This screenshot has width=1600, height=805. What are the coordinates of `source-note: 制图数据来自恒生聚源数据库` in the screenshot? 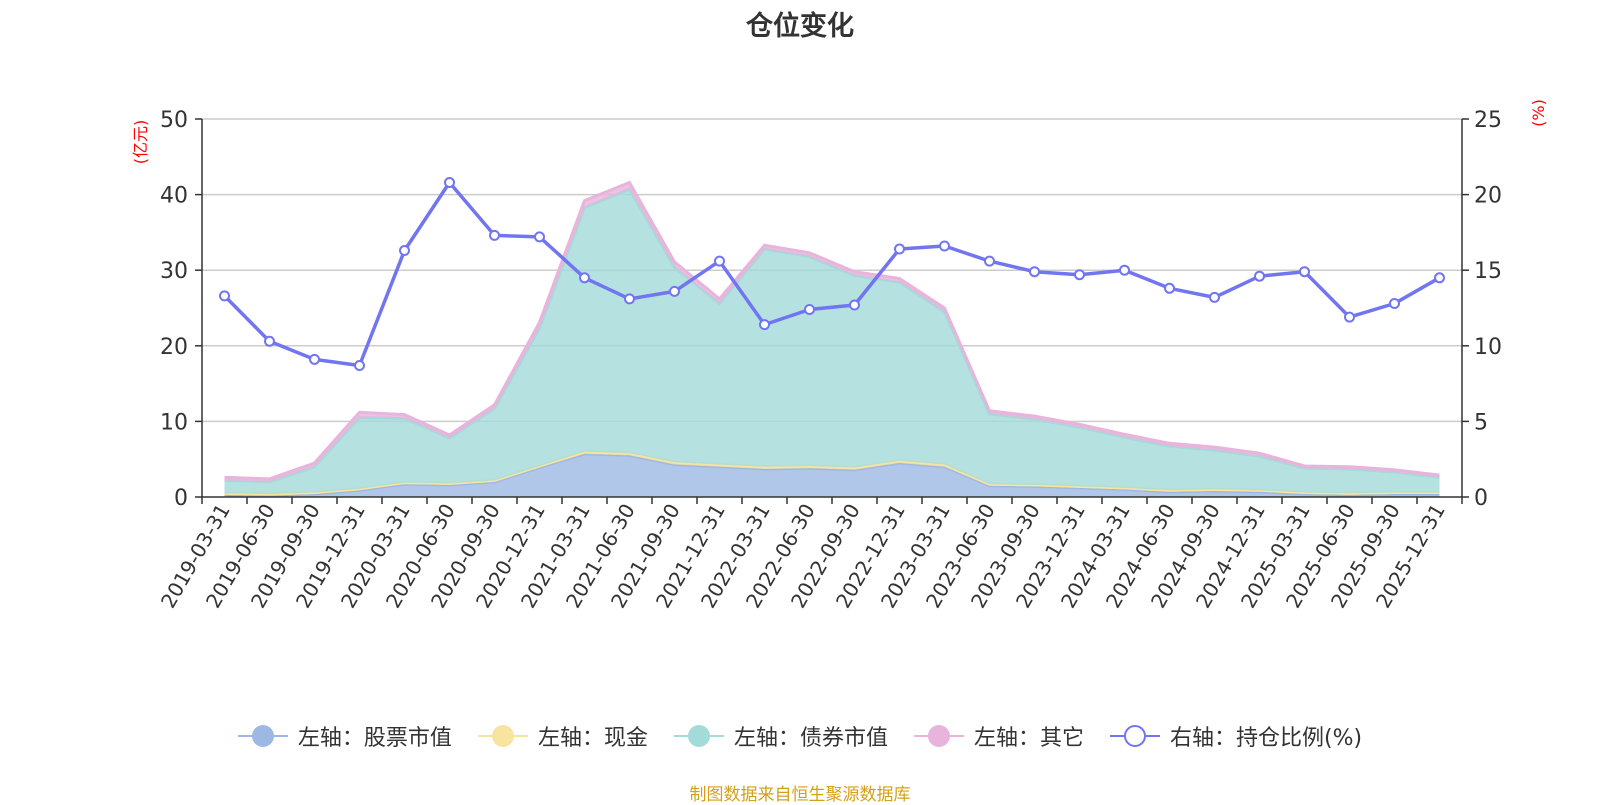 It's located at (800, 795).